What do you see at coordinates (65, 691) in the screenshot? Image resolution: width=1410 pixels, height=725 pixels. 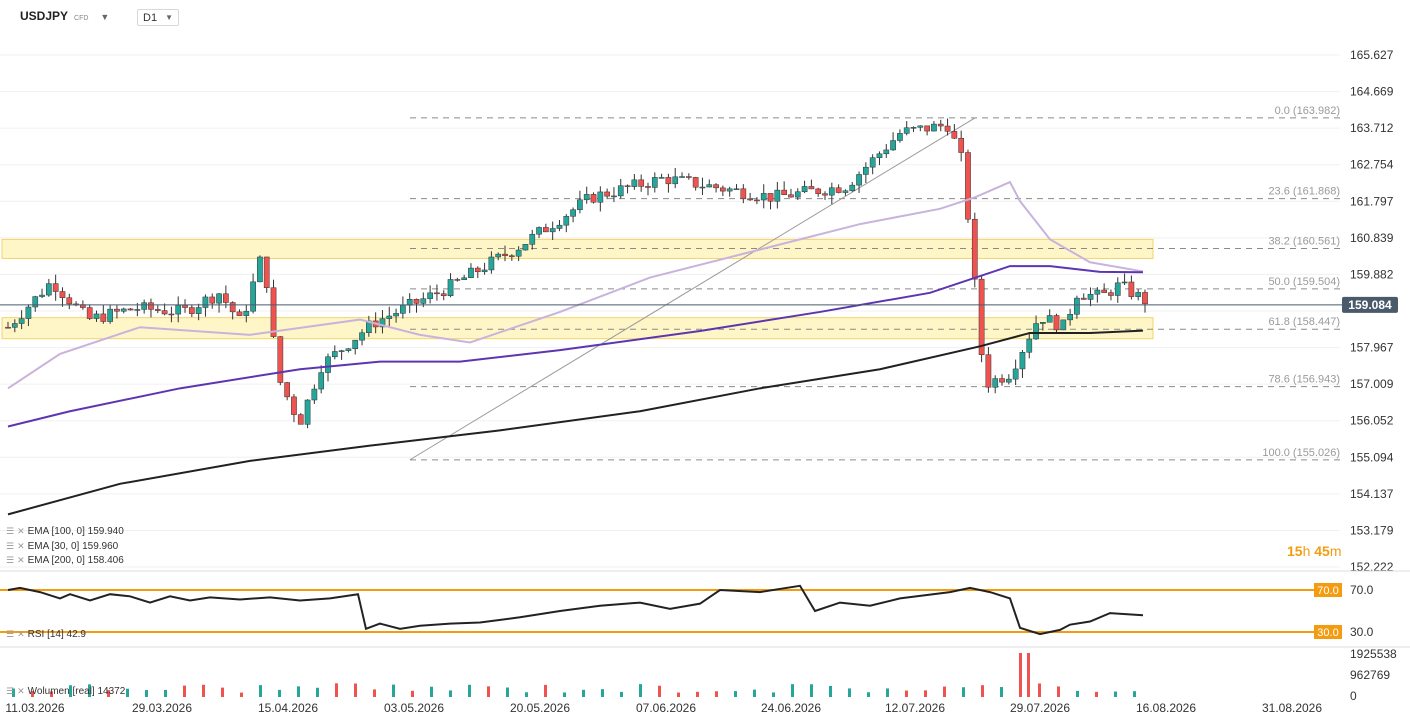 I see `legend-volume: ☰ ✕ Wolumen [real] 14372` at bounding box center [65, 691].